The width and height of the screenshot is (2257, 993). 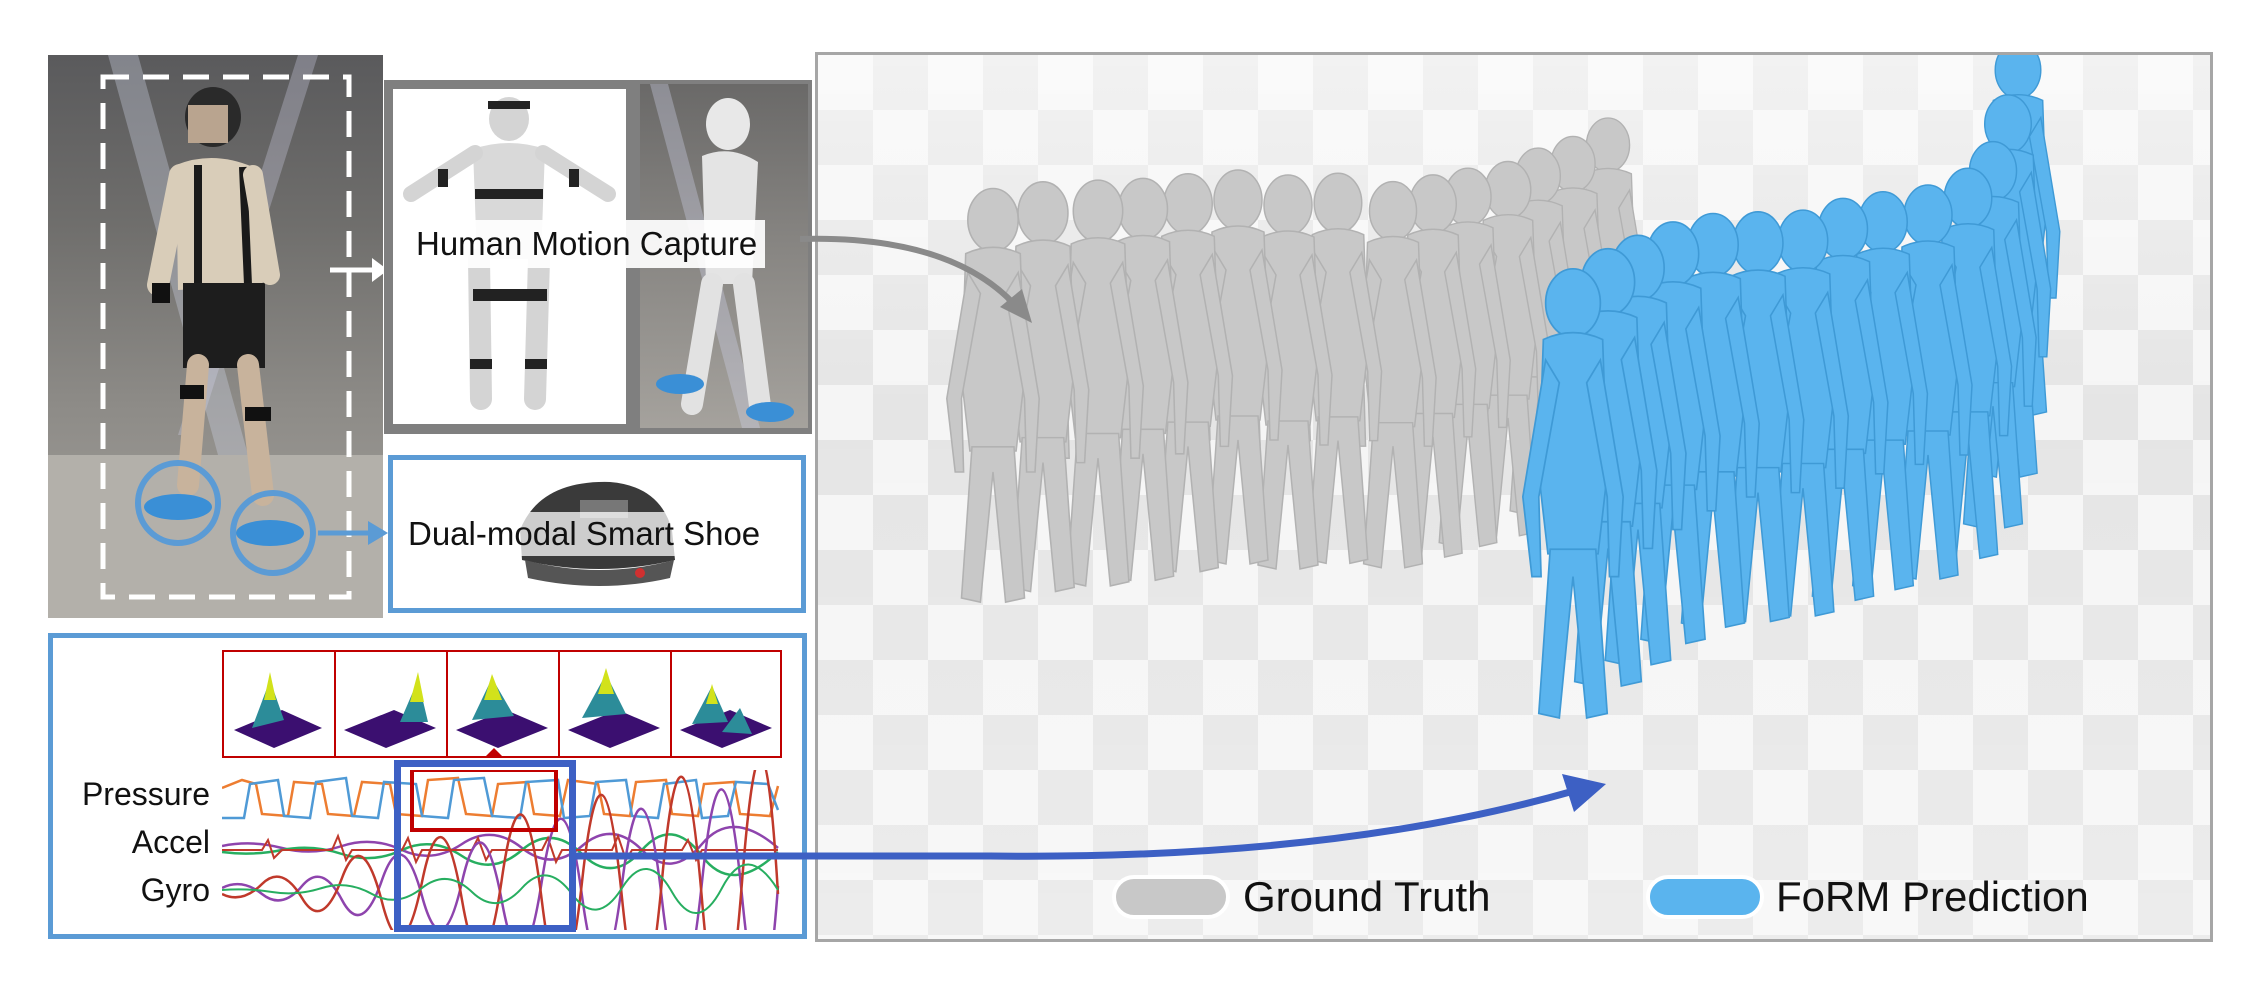 I want to click on signals-to-prediction-arrow, so click(x=1088, y=817).